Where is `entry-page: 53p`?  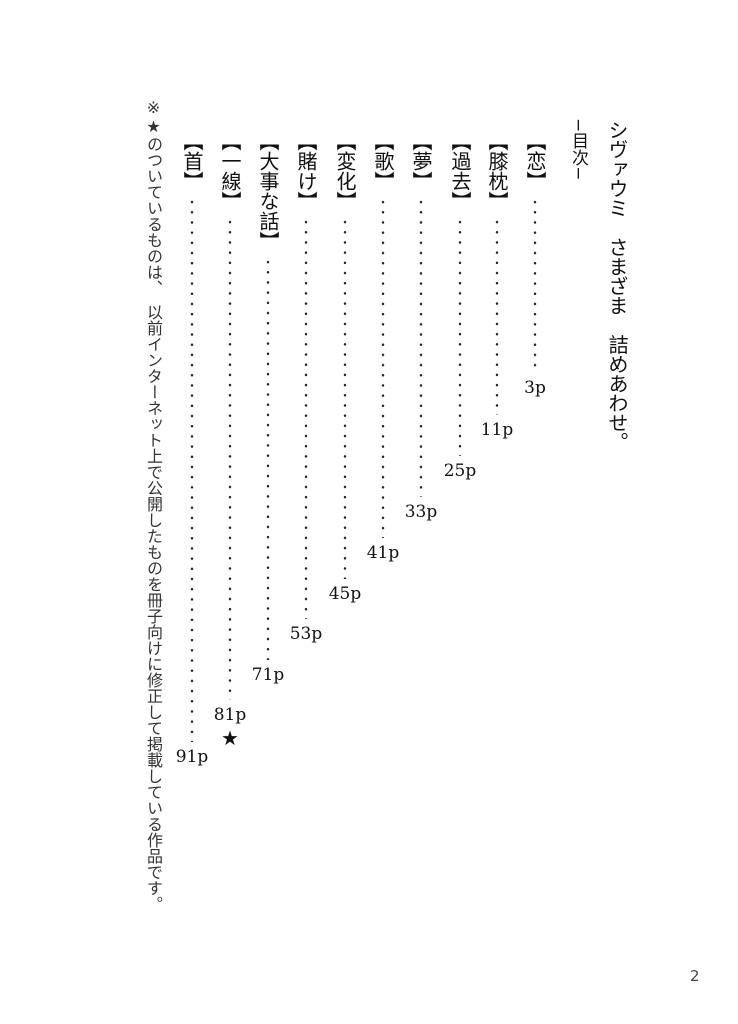
entry-page: 53p is located at coordinates (306, 634).